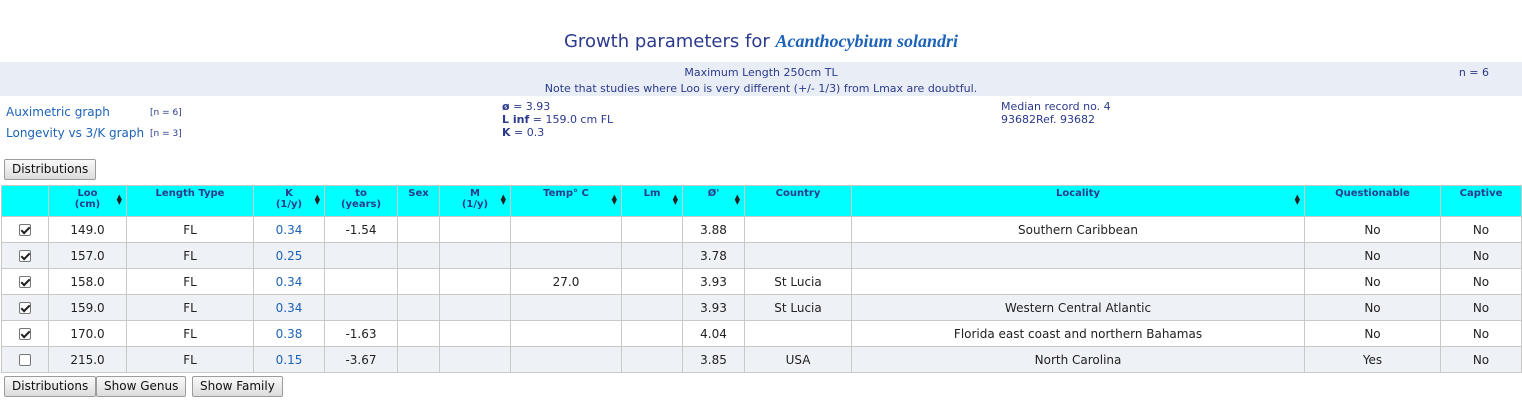 The image size is (1522, 414). I want to click on cell-temp: 27.0, so click(566, 281).